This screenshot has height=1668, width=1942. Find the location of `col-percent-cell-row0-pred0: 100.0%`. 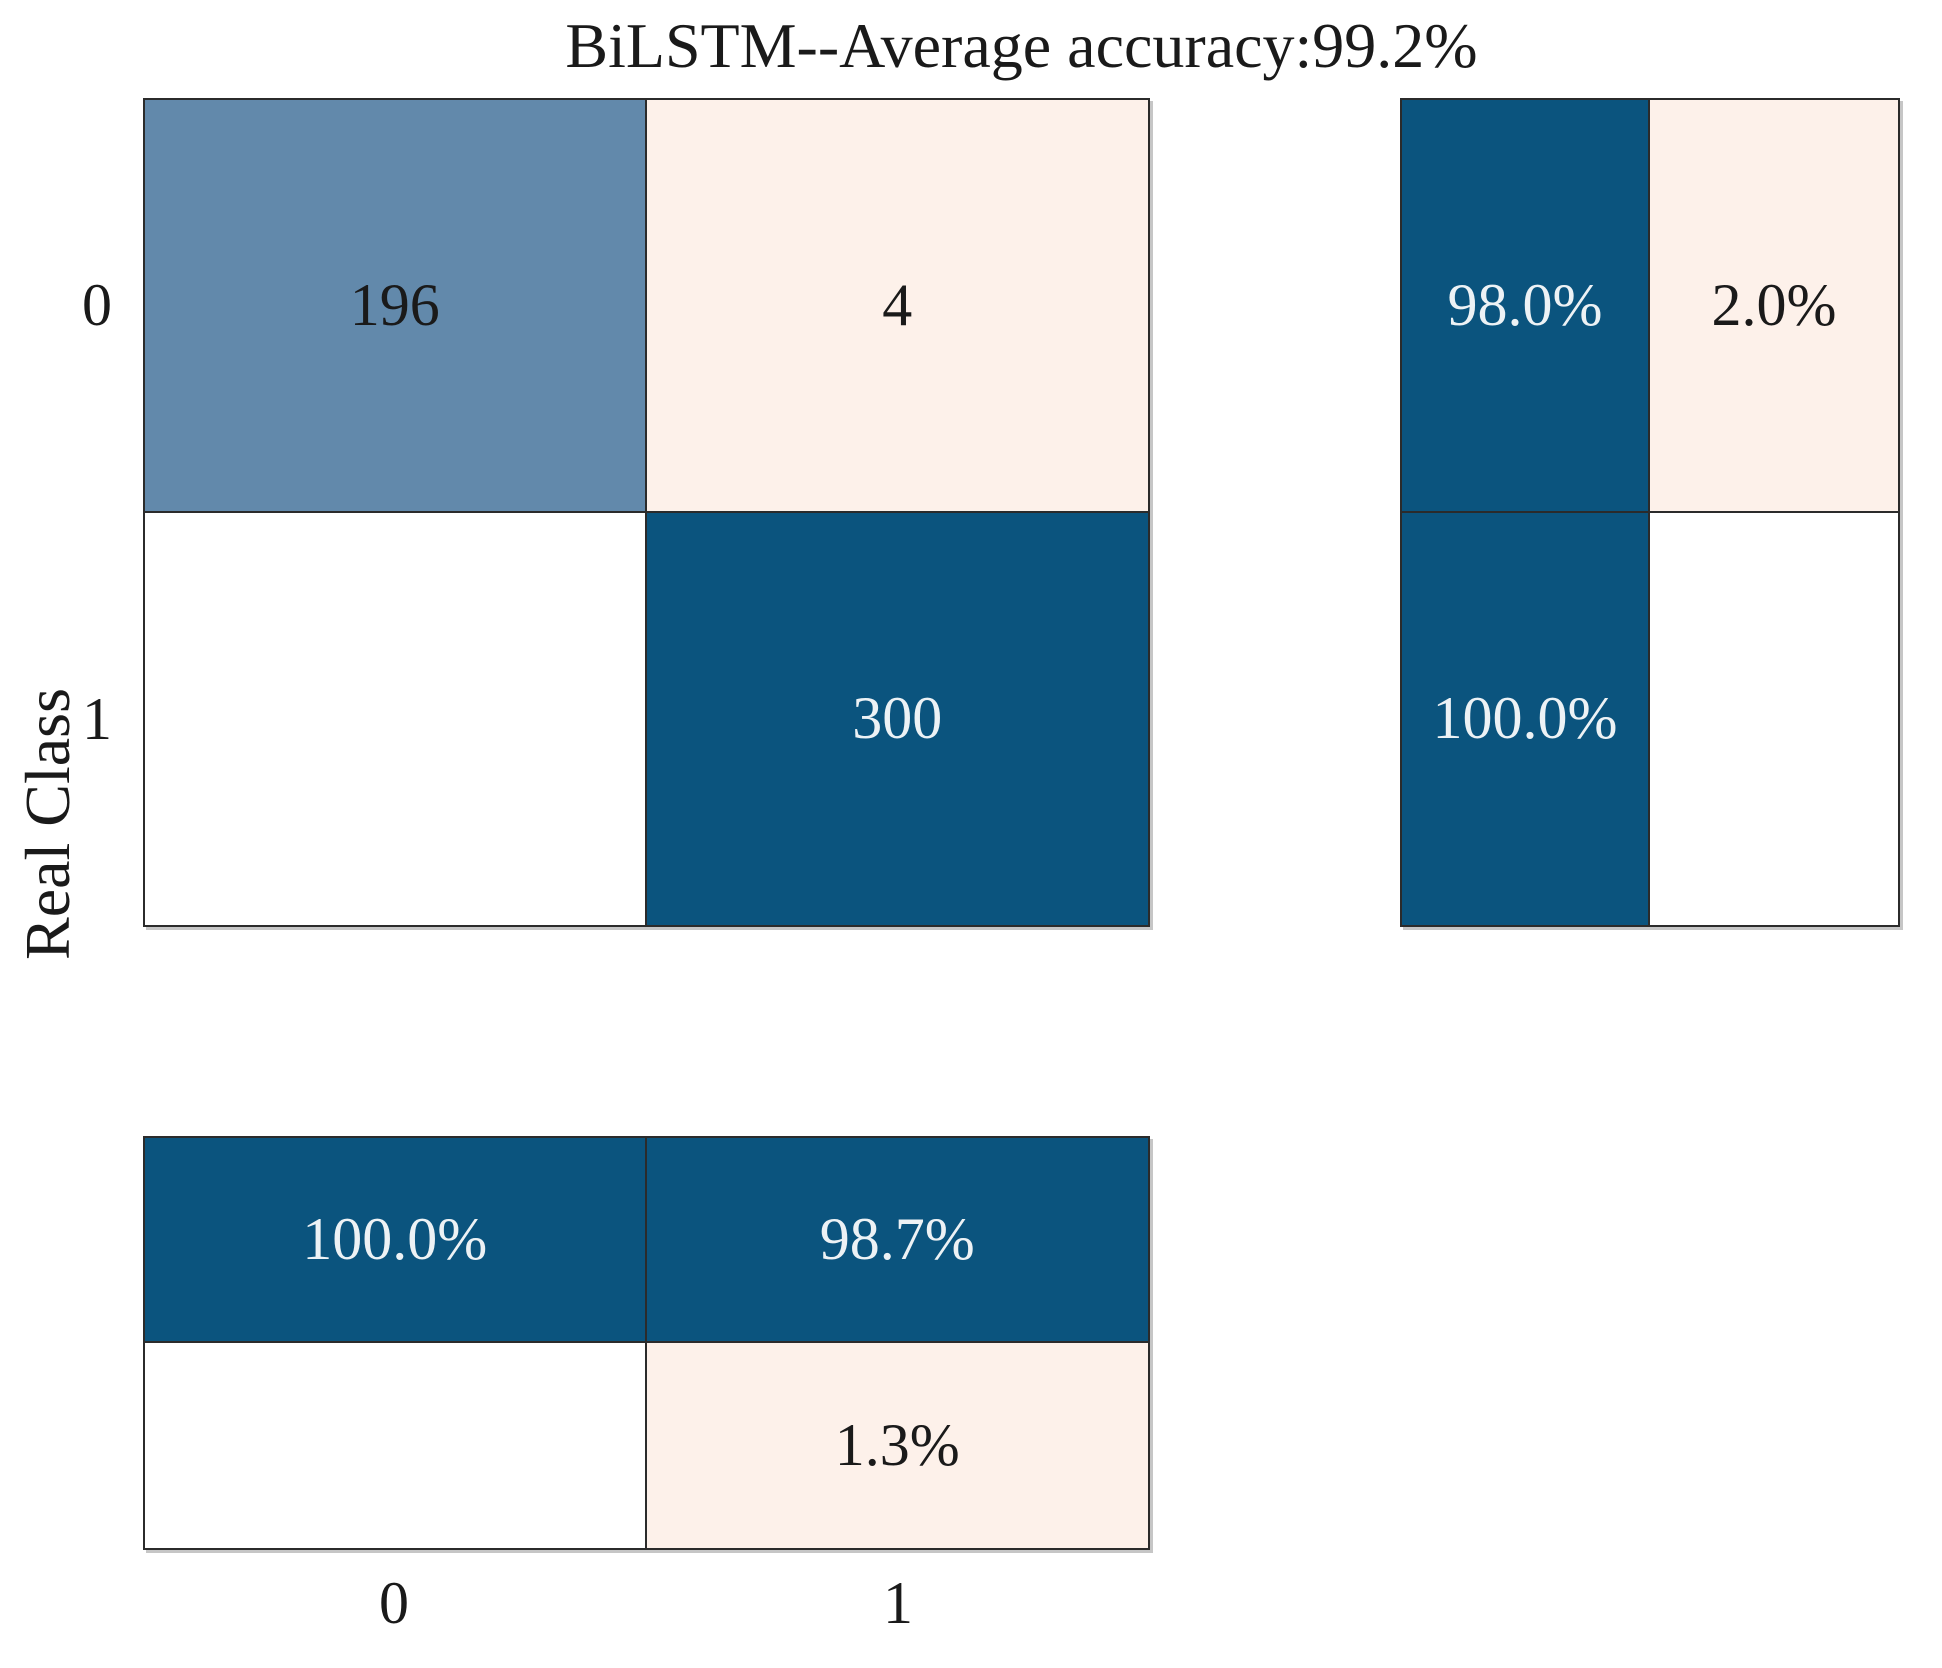

col-percent-cell-row0-pred0: 100.0% is located at coordinates (396, 1240).